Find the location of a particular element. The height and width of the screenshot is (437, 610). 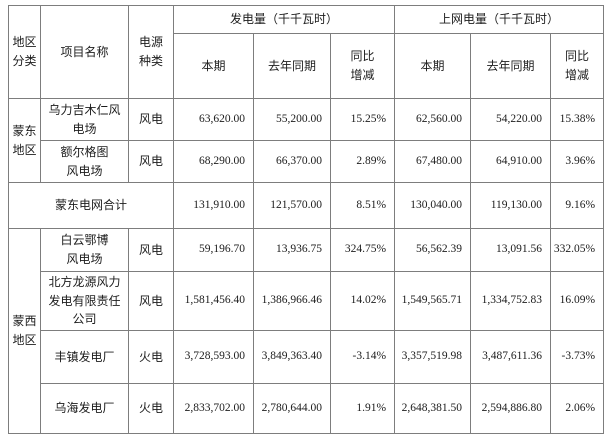

cell-grid-yoy: 9.16% is located at coordinates (577, 205).